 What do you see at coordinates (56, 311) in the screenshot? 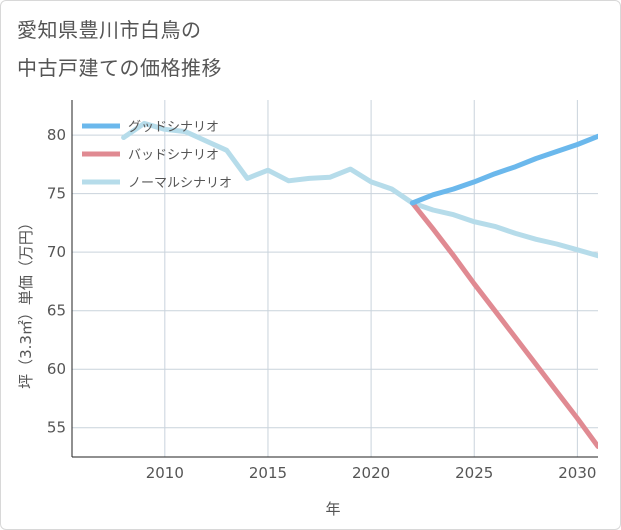
I see `y-tick-label: 65` at bounding box center [56, 311].